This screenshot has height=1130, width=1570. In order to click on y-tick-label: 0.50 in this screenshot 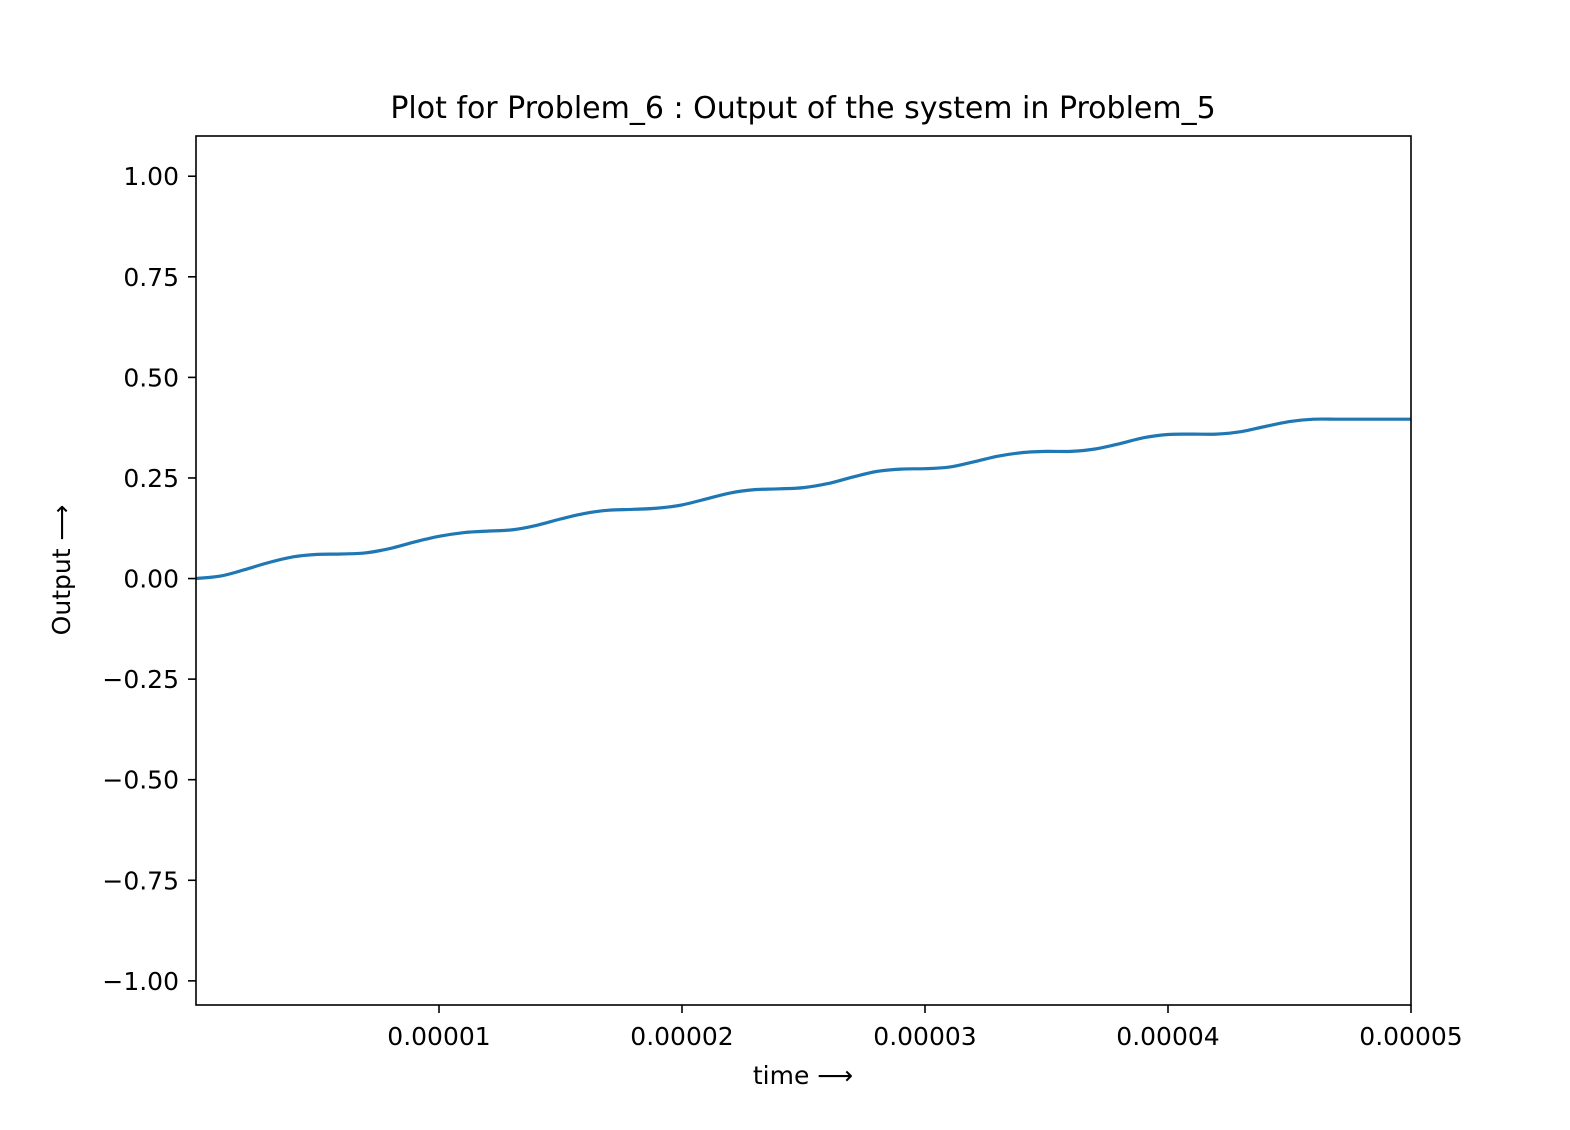, I will do `click(151, 377)`.